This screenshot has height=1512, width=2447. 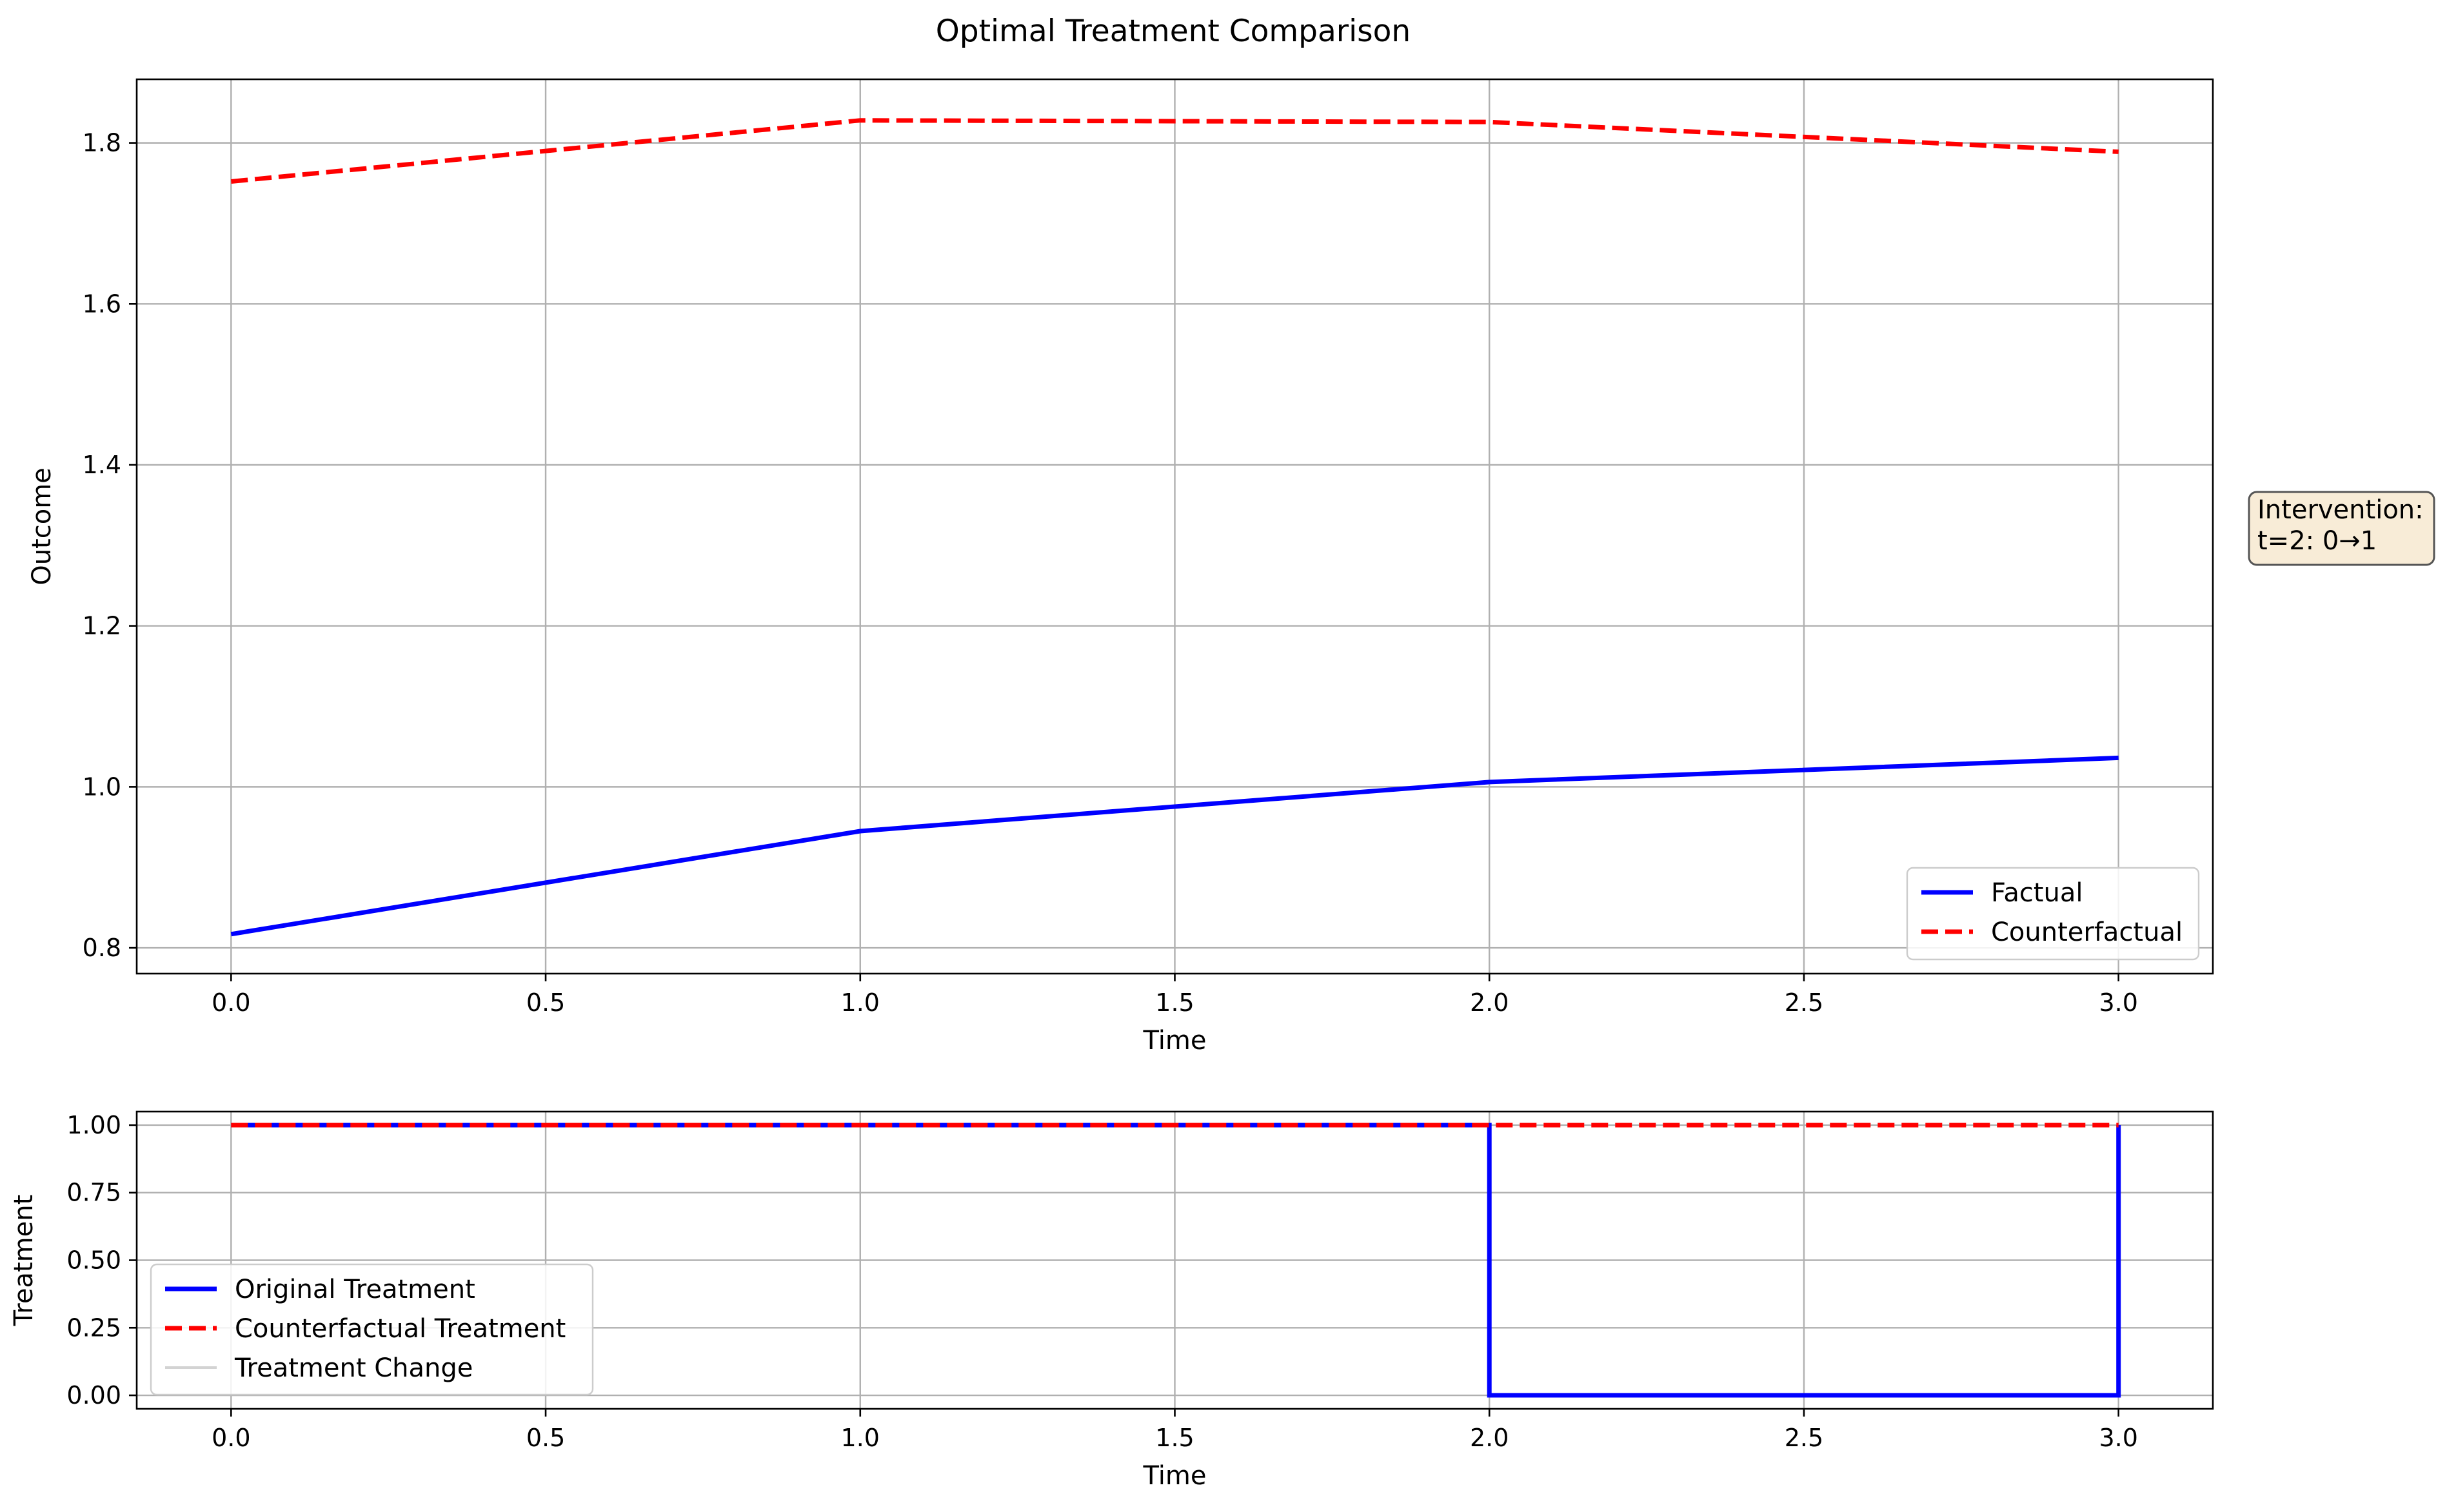 I want to click on legend-label: Treatment Change, so click(x=353, y=1368).